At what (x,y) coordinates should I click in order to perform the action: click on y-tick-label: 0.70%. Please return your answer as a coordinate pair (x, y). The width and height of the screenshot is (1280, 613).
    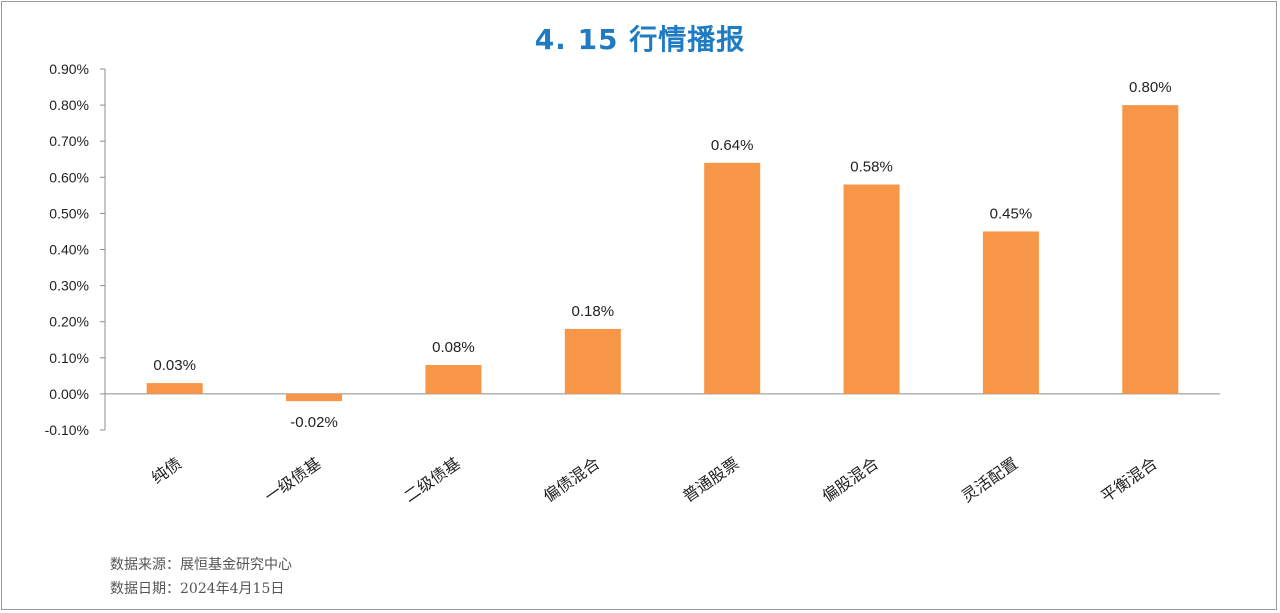
    Looking at the image, I should click on (69, 141).